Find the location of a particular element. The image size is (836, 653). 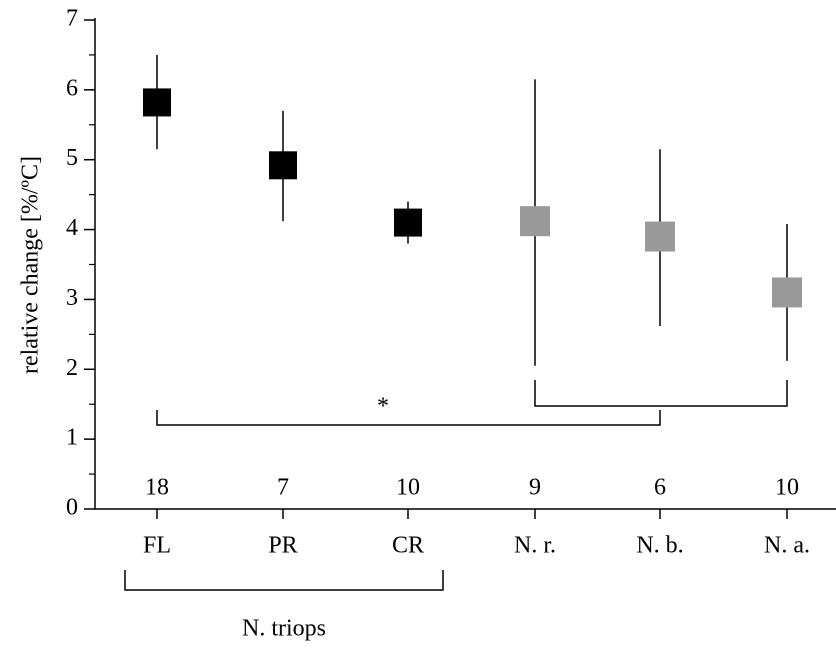

y-tick-label: 5 is located at coordinates (72, 158).